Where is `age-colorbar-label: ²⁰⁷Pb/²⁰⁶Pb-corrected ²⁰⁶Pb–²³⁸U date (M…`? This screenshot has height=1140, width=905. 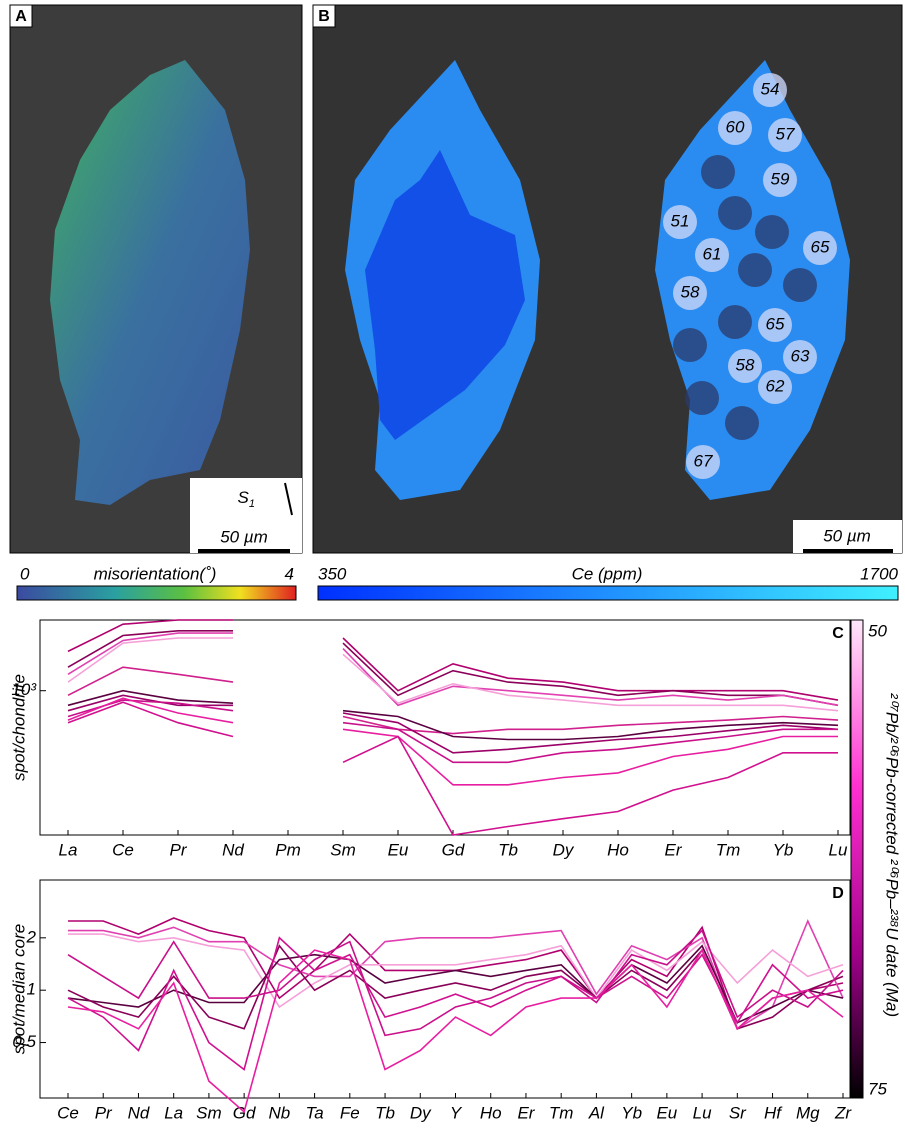
age-colorbar-label: ²⁰⁷Pb/²⁰⁶Pb-corrected ²⁰⁶Pb–²³⁸U date (M… is located at coordinates (892, 855).